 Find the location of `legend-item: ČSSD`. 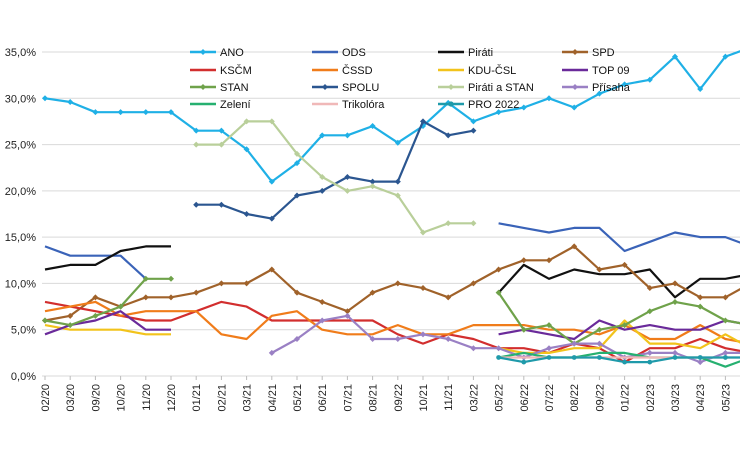

legend-item: ČSSD is located at coordinates (342, 70).